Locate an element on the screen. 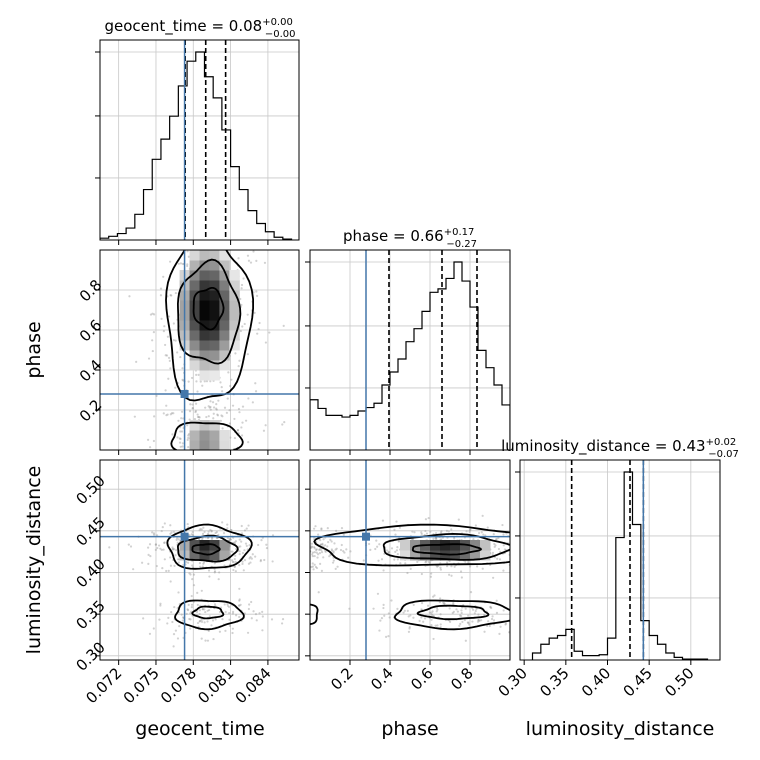 Image resolution: width=760 pixels, height=760 pixels. xtick-label-luminosity_distance: 0.45 is located at coordinates (638, 682).